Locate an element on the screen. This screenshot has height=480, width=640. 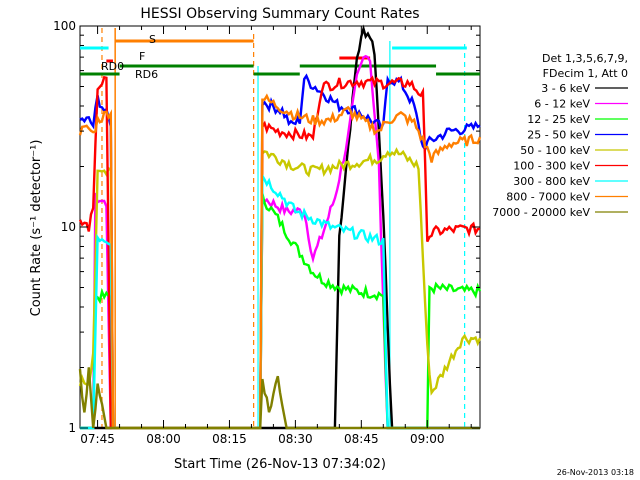
legend-label-3: 25 - 50 keV is located at coordinates (558, 135).